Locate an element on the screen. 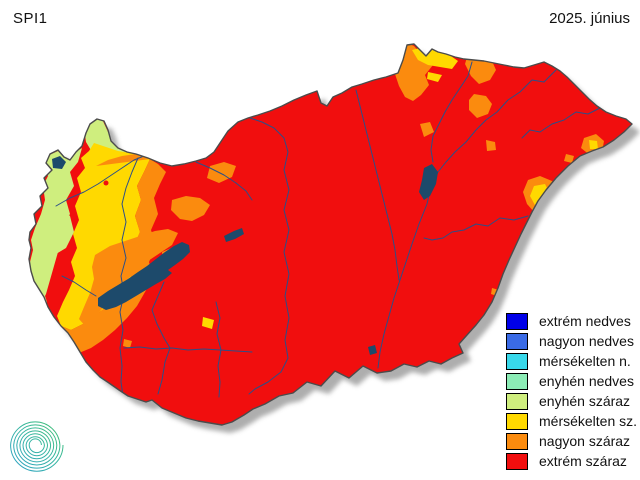 This screenshot has height=480, width=640. legend-row: nagyon száraz is located at coordinates (571, 441).